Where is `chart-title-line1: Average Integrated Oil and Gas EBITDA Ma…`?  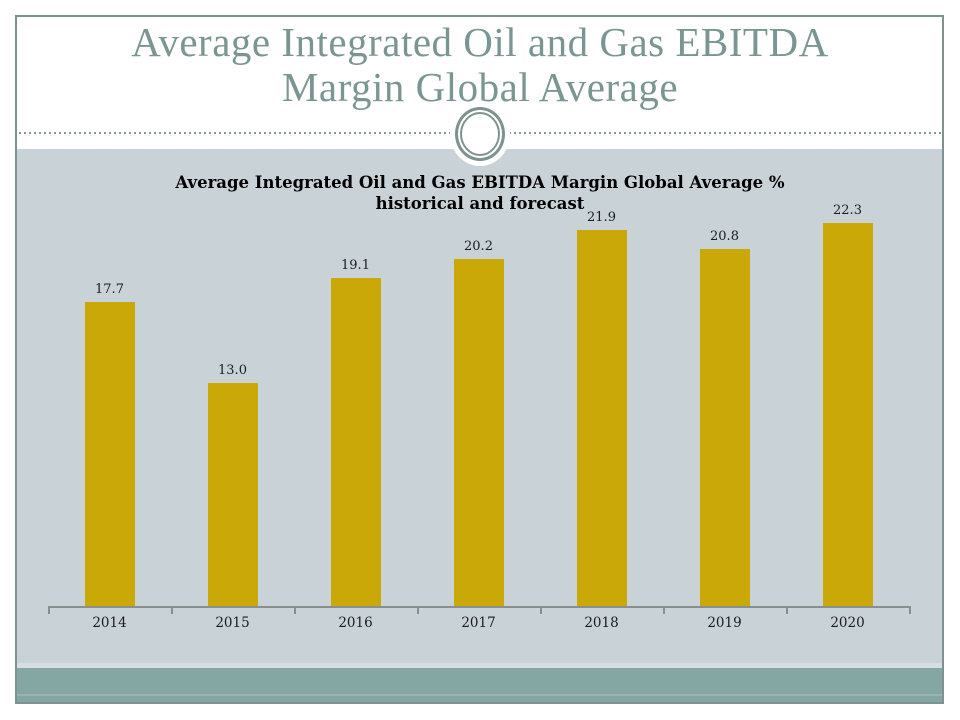 chart-title-line1: Average Integrated Oil and Gas EBITDA Ma… is located at coordinates (480, 182).